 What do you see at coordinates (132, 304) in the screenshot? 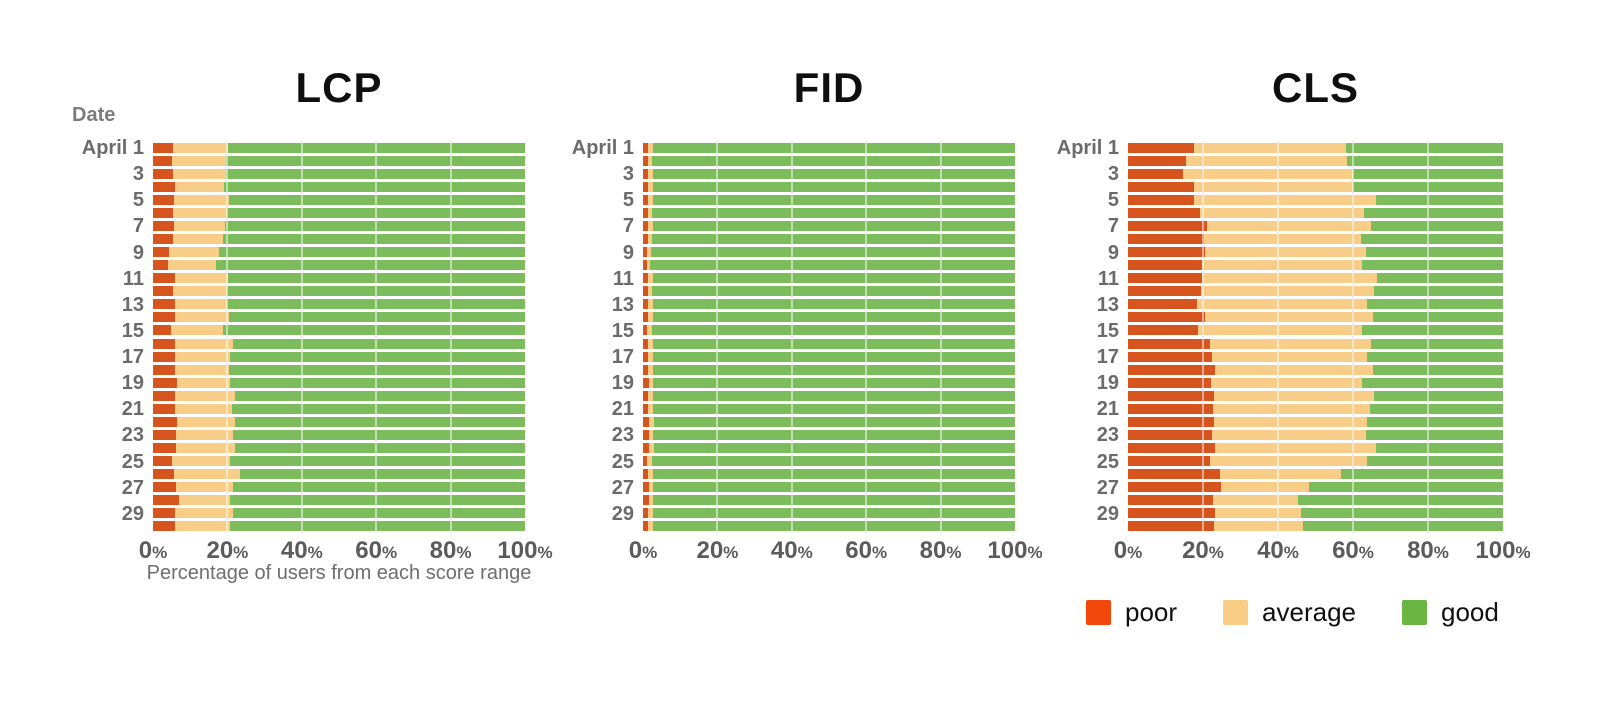
I see `y-tick-label: 13` at bounding box center [132, 304].